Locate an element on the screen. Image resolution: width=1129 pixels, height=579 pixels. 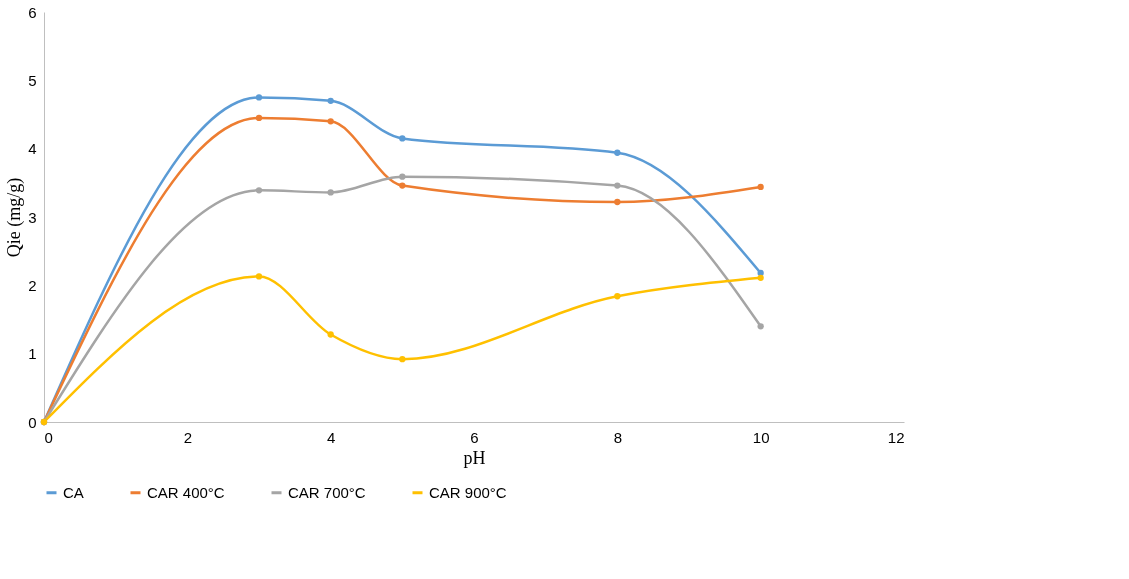
y-tick-label: 6 is located at coordinates (32, 12).